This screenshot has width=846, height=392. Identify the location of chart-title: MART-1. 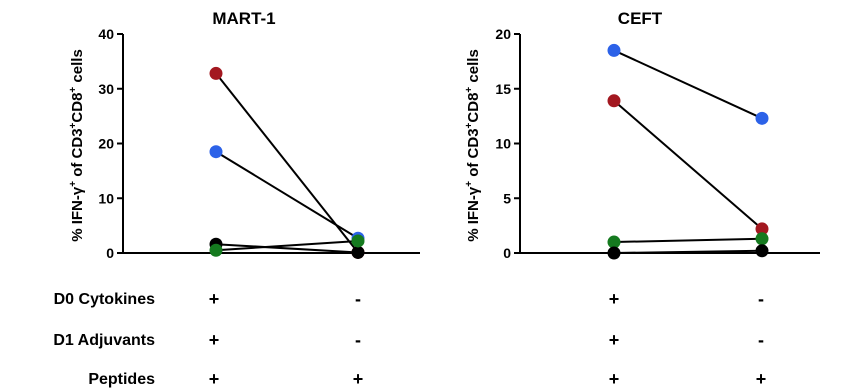
(243, 18).